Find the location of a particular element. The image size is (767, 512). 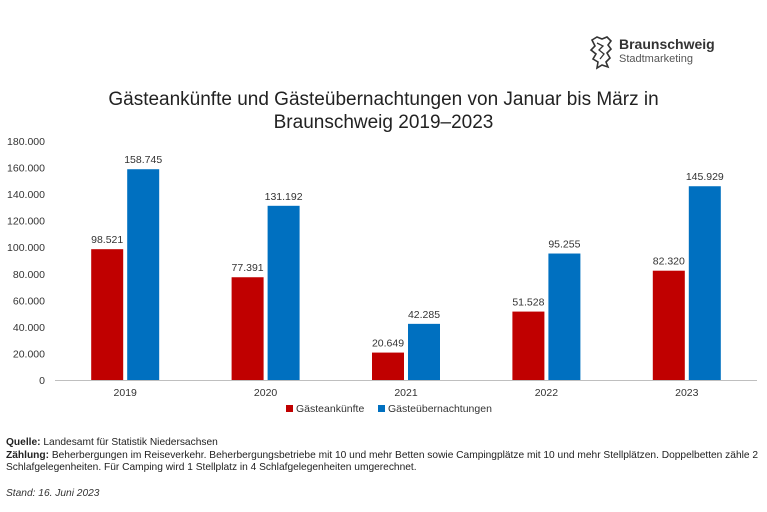

source-text: Landesamt für Statistik Niedersachsen is located at coordinates (129, 442).